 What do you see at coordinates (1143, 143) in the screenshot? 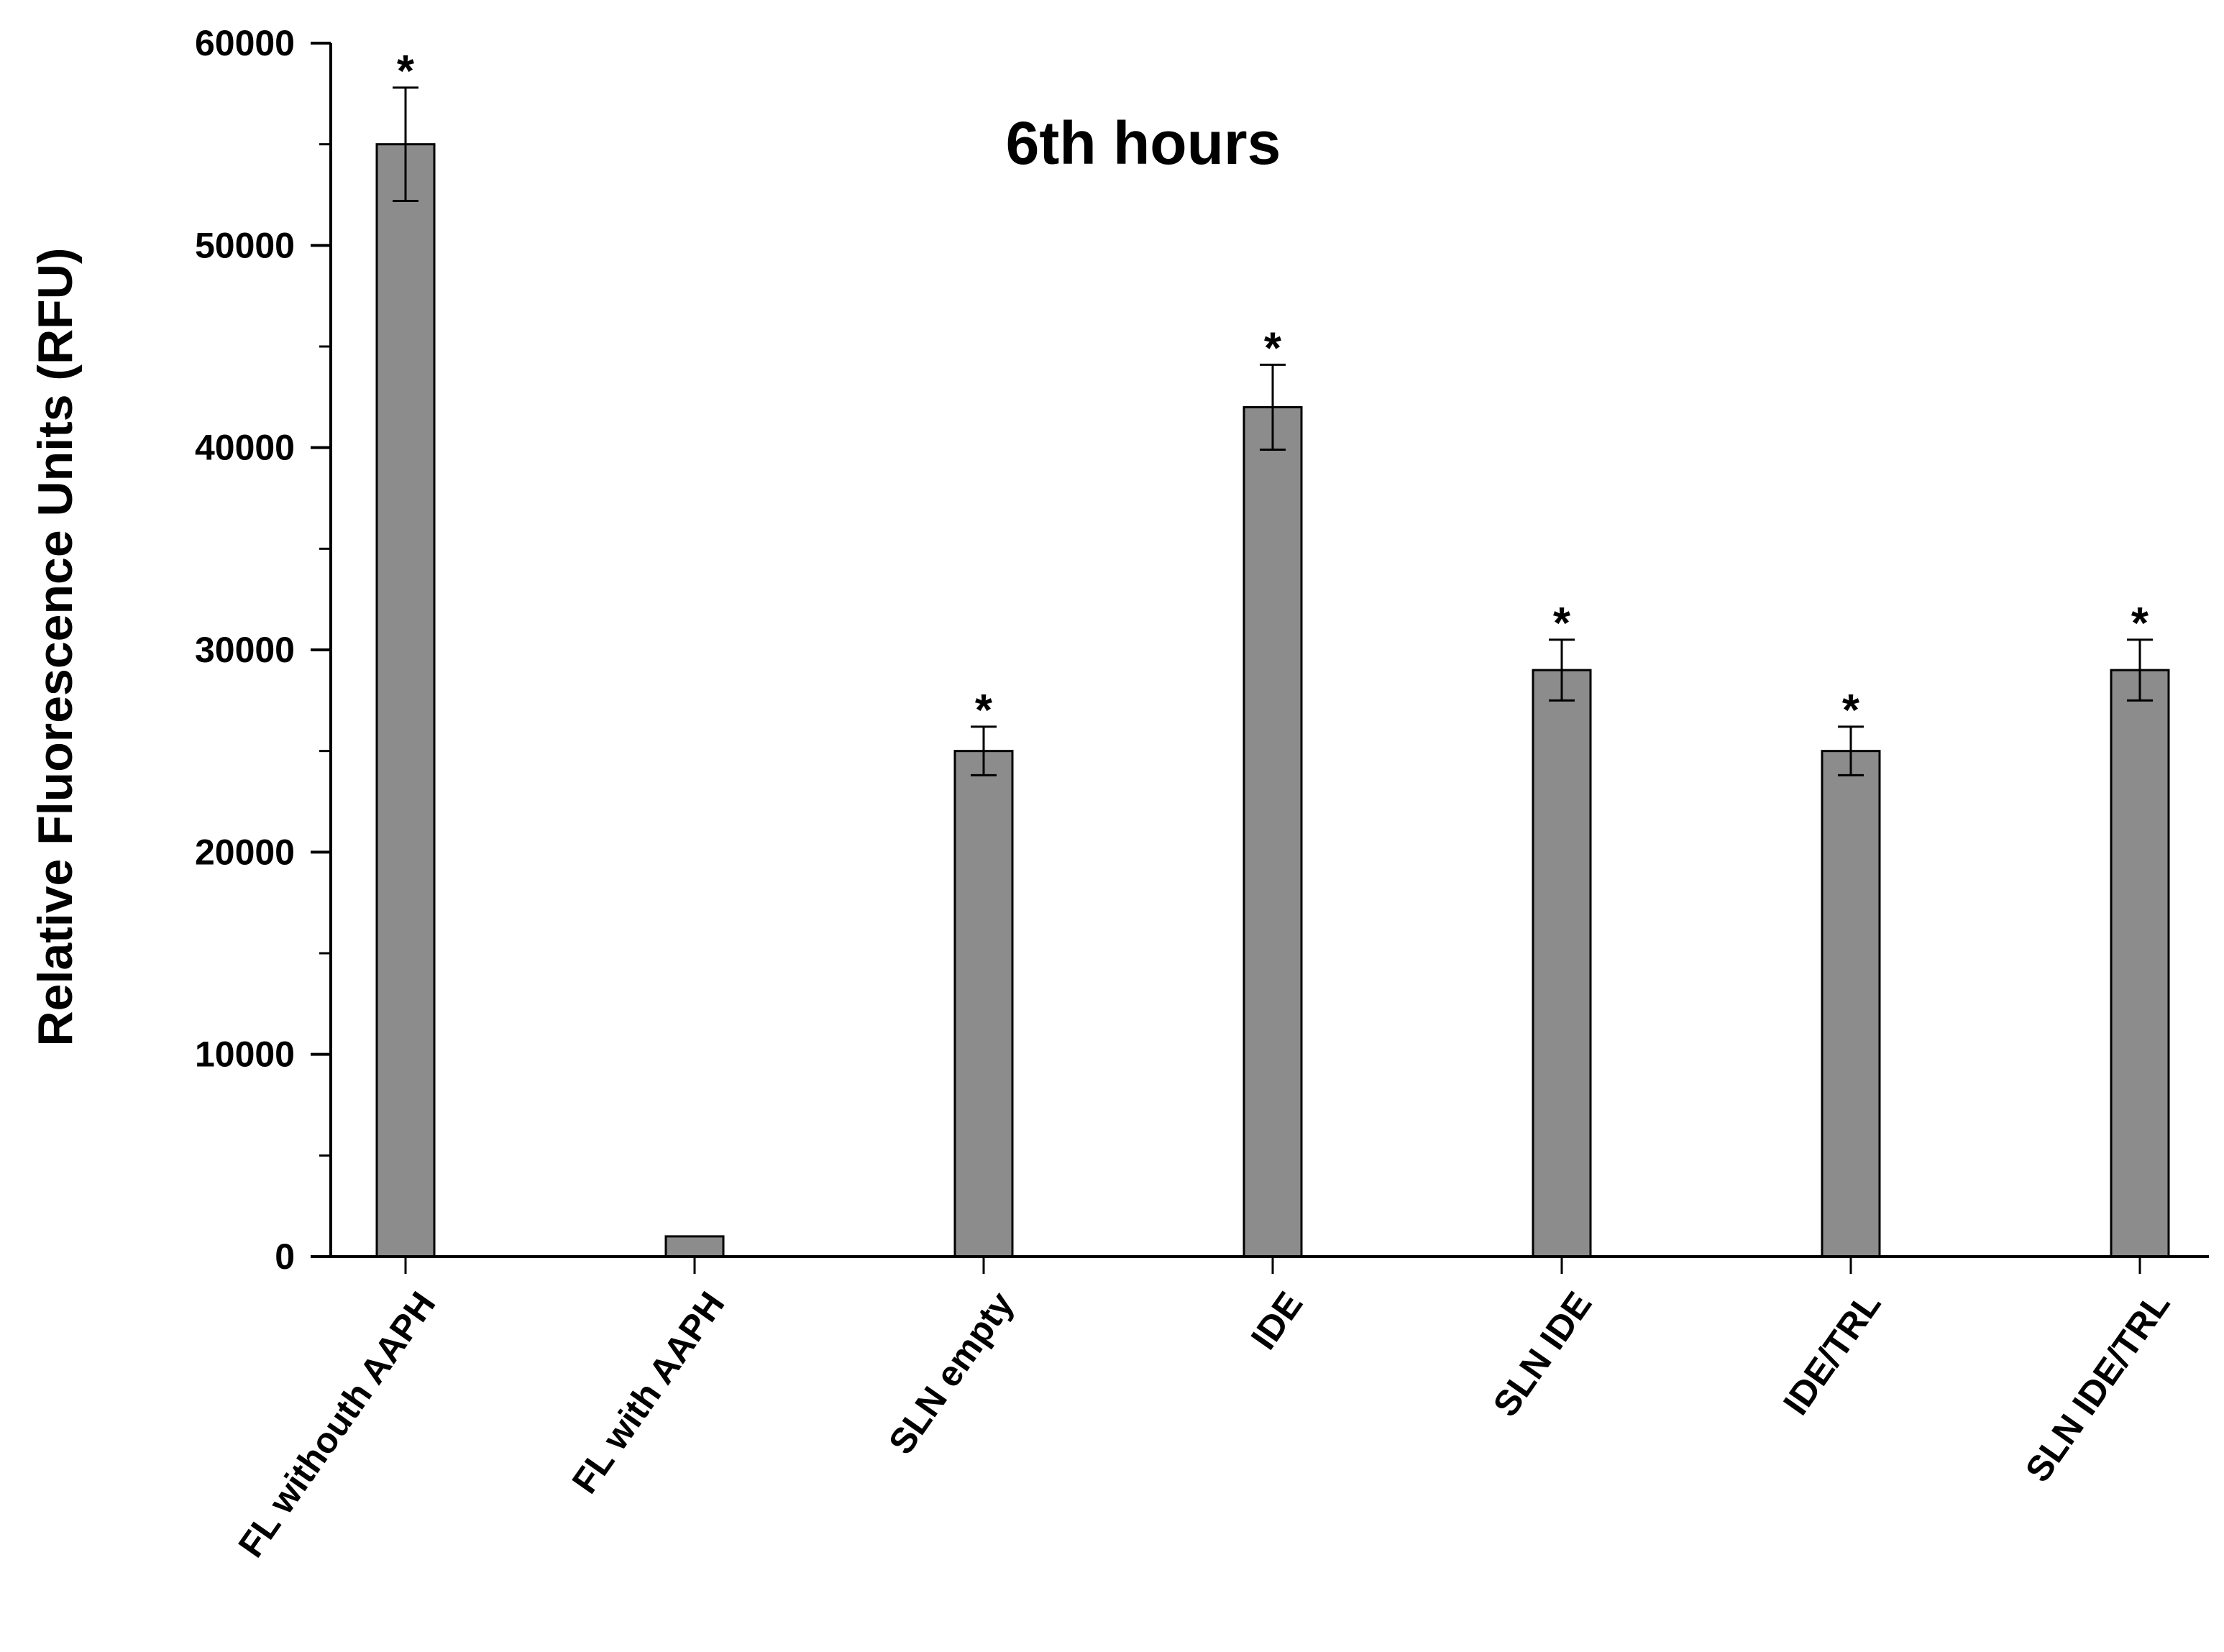
I see `chart-title: 6th hours` at bounding box center [1143, 143].